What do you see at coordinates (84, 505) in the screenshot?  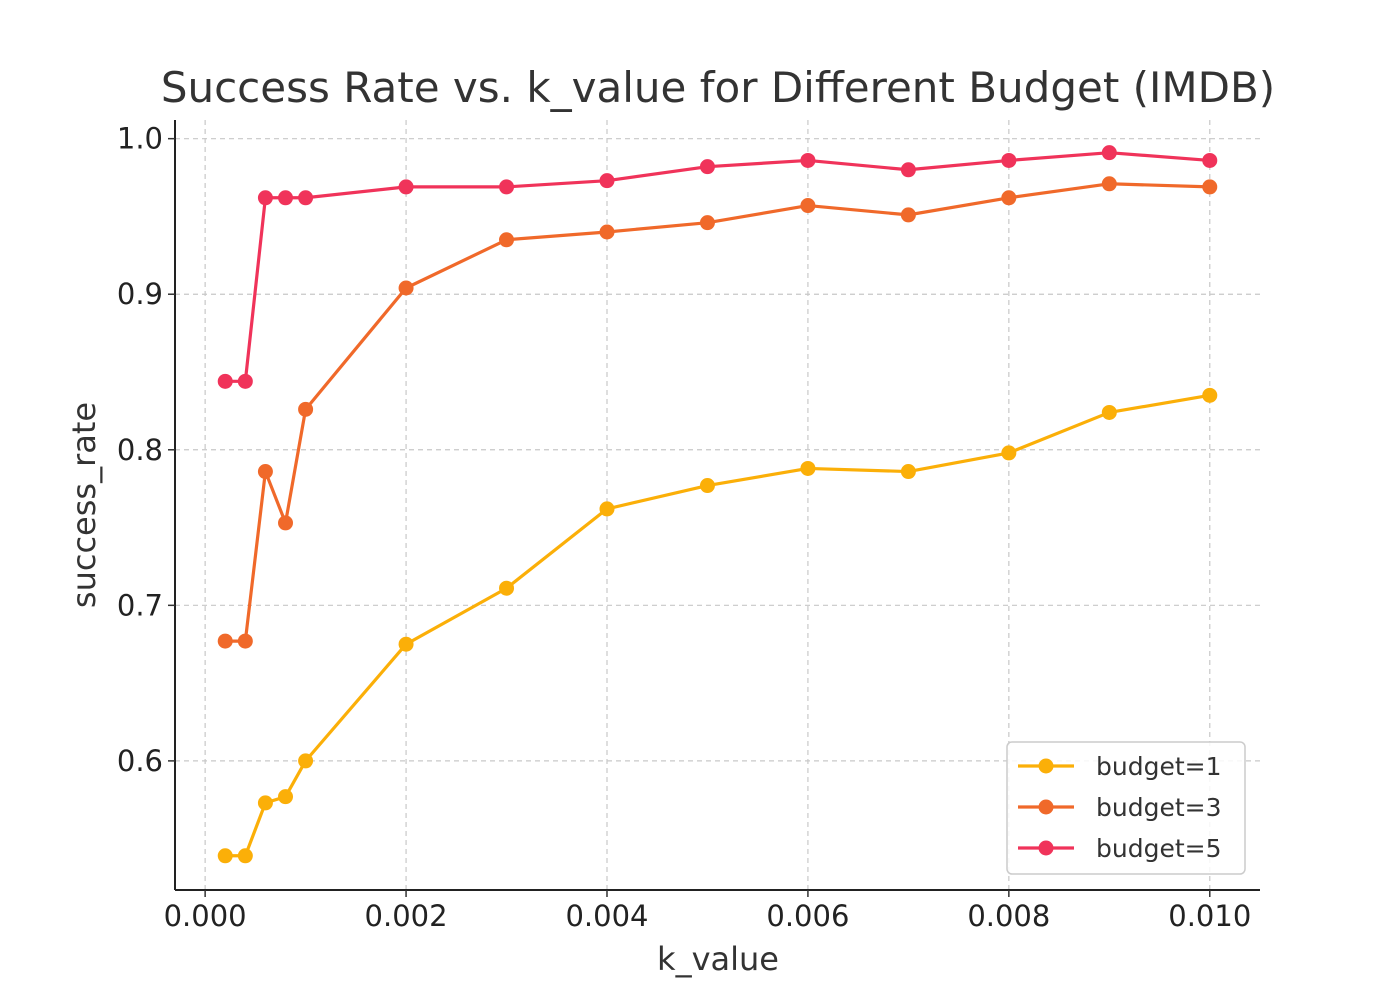 I see `y-axis-label: success_rate` at bounding box center [84, 505].